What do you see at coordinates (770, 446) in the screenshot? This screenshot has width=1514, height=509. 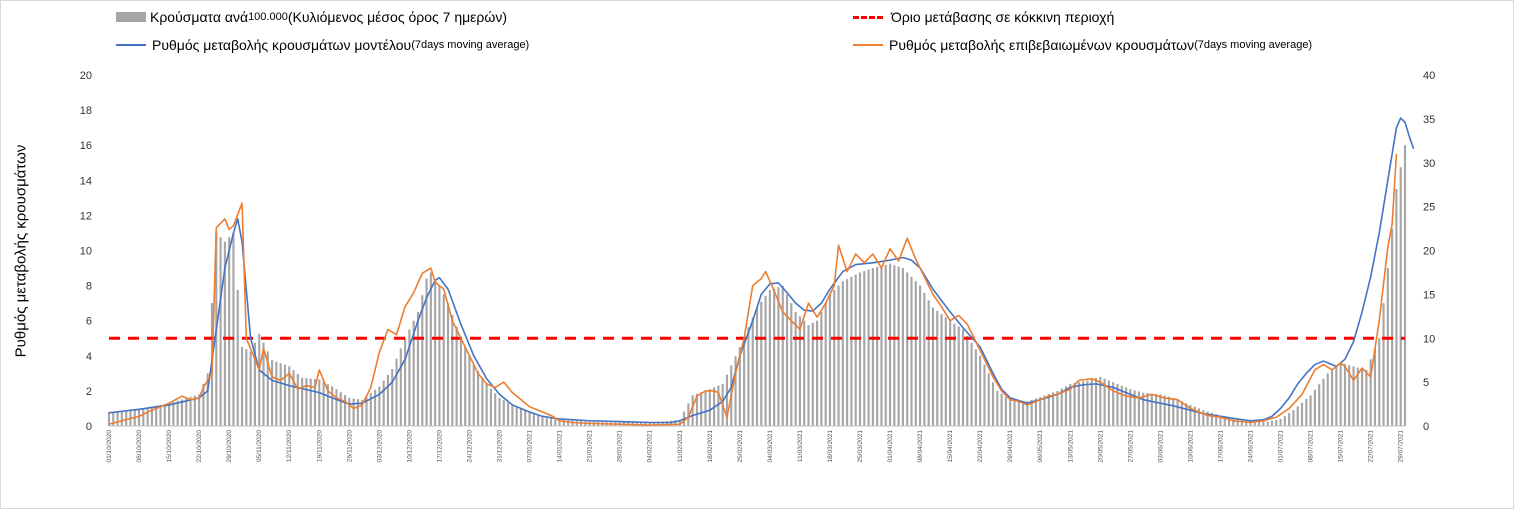 I see `x-tick-label: 04/03/2021` at bounding box center [770, 446].